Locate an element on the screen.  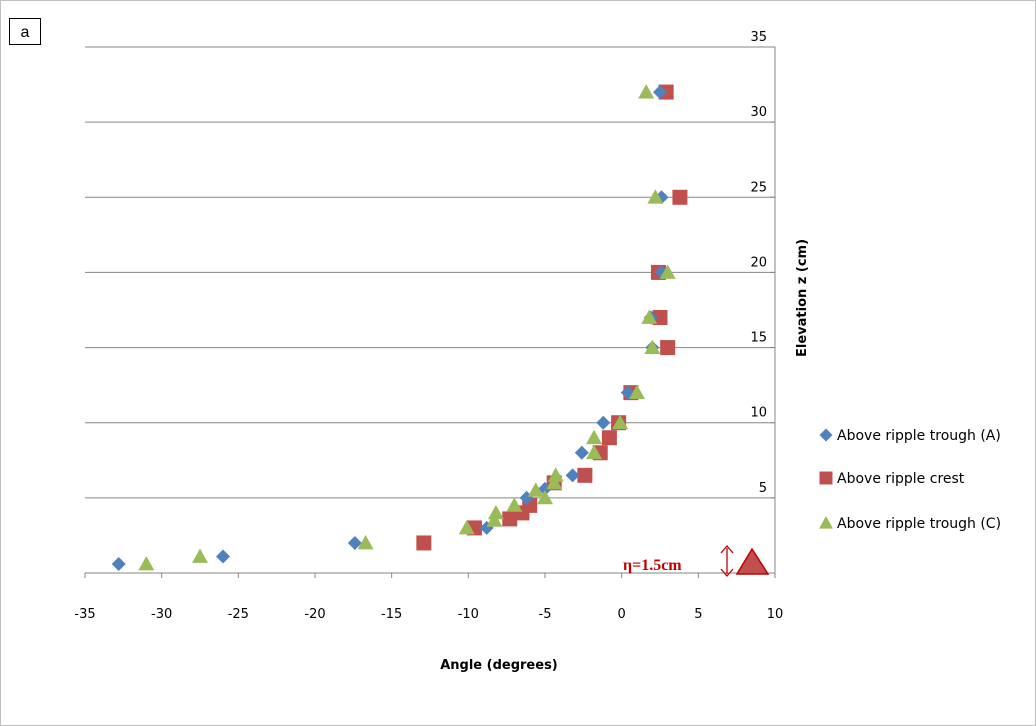
legend-marker-triangle is located at coordinates (826, 522).